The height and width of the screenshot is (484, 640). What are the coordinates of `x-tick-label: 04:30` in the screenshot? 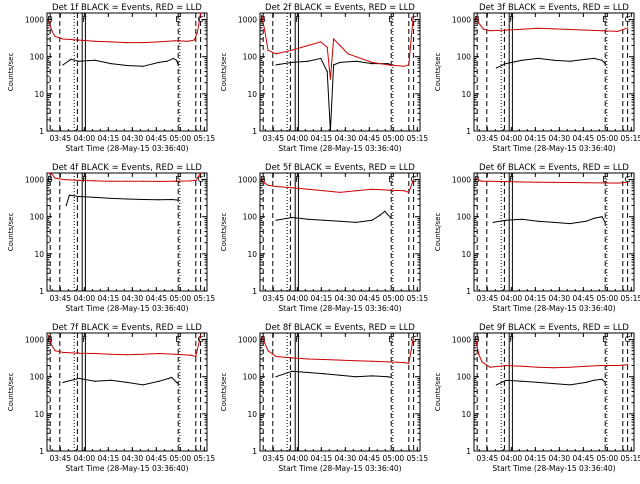 It's located at (133, 298).